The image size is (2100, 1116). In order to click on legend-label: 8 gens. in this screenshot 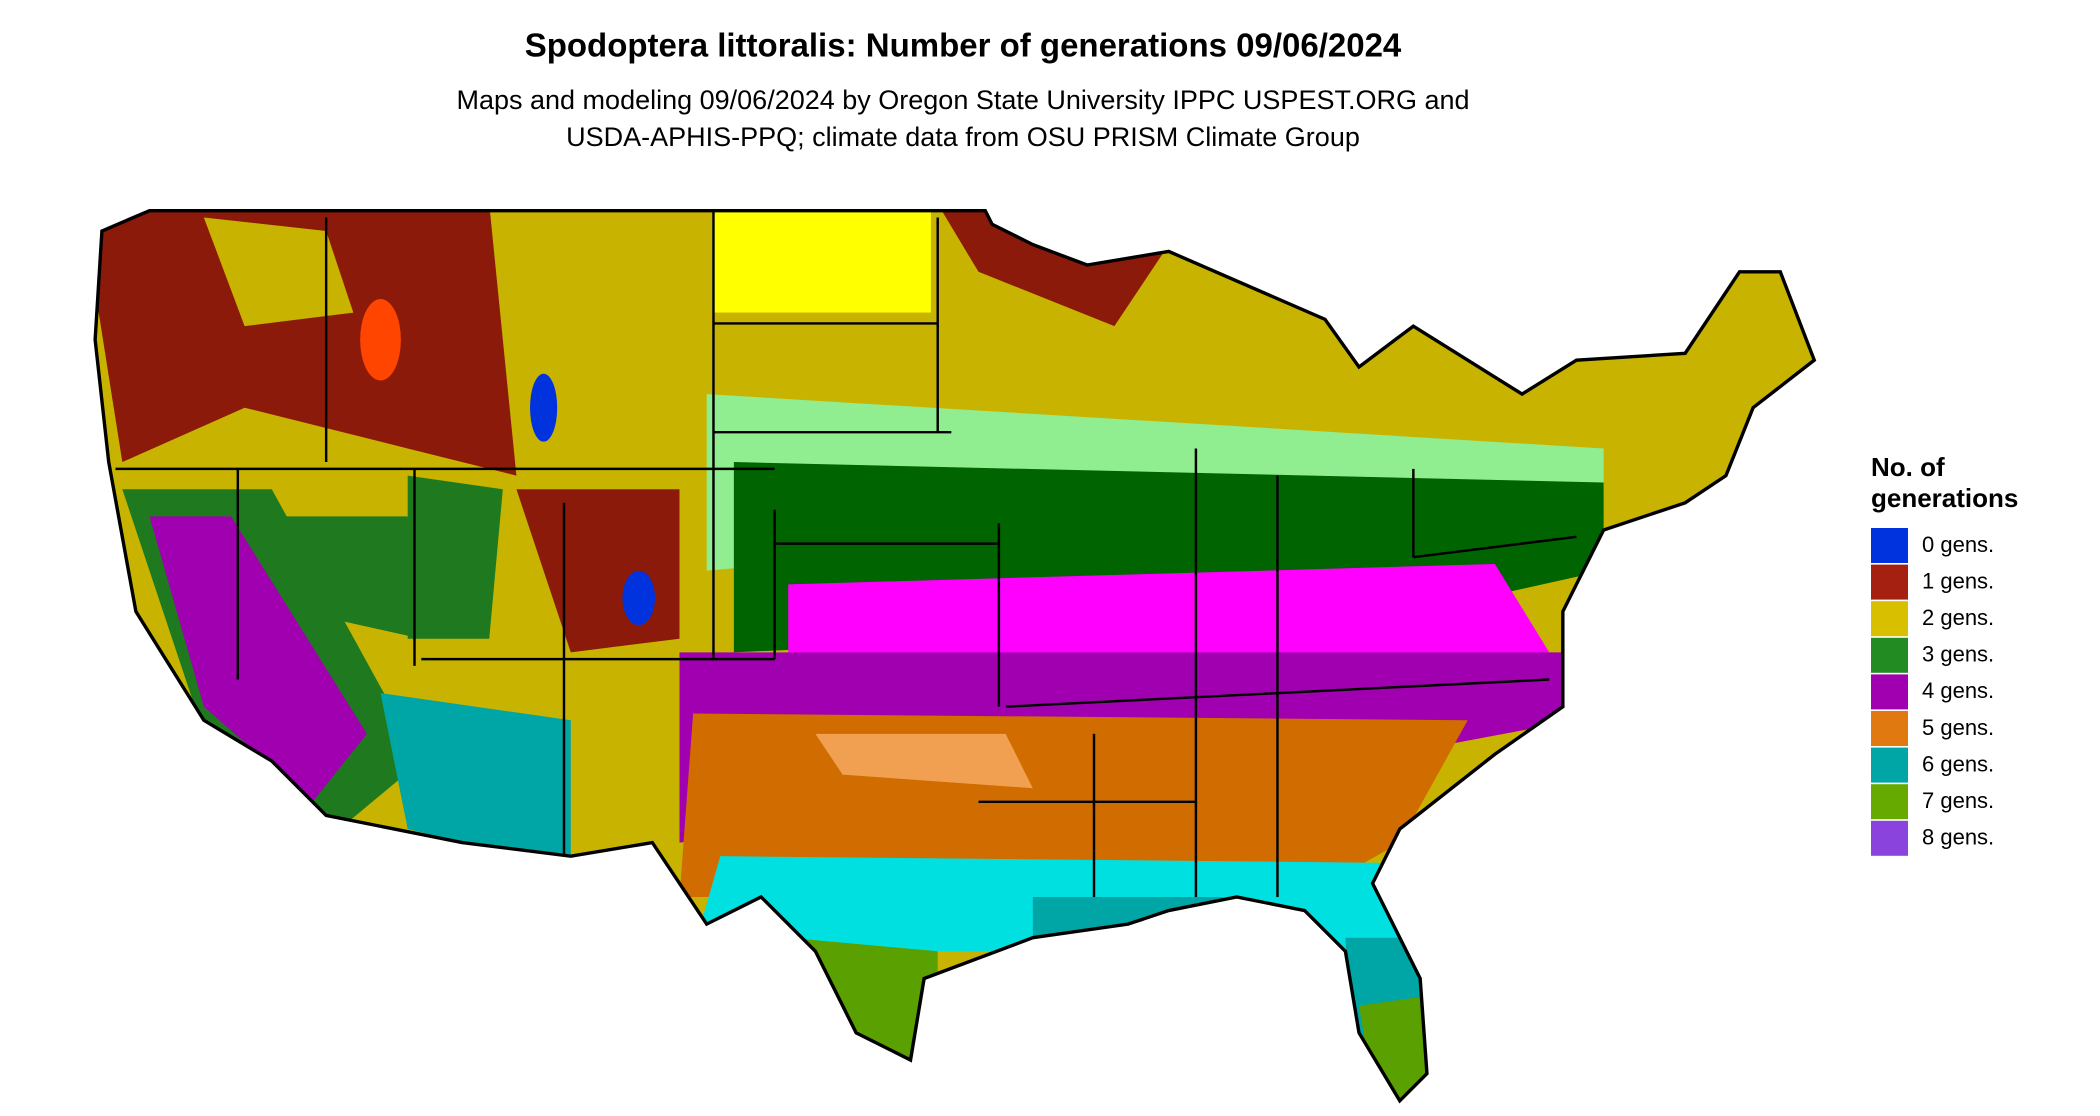, I will do `click(1958, 837)`.